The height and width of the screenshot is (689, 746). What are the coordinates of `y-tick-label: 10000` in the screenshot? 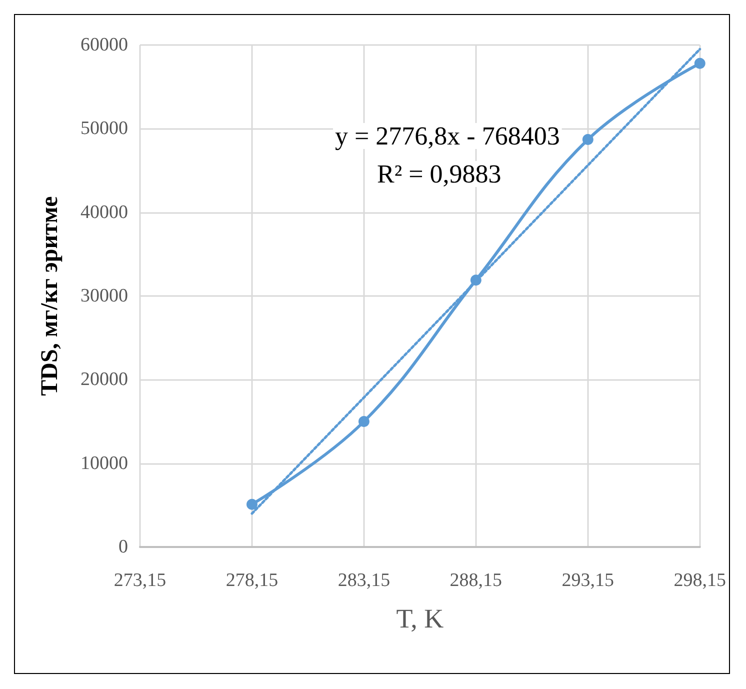 It's located at (104, 463).